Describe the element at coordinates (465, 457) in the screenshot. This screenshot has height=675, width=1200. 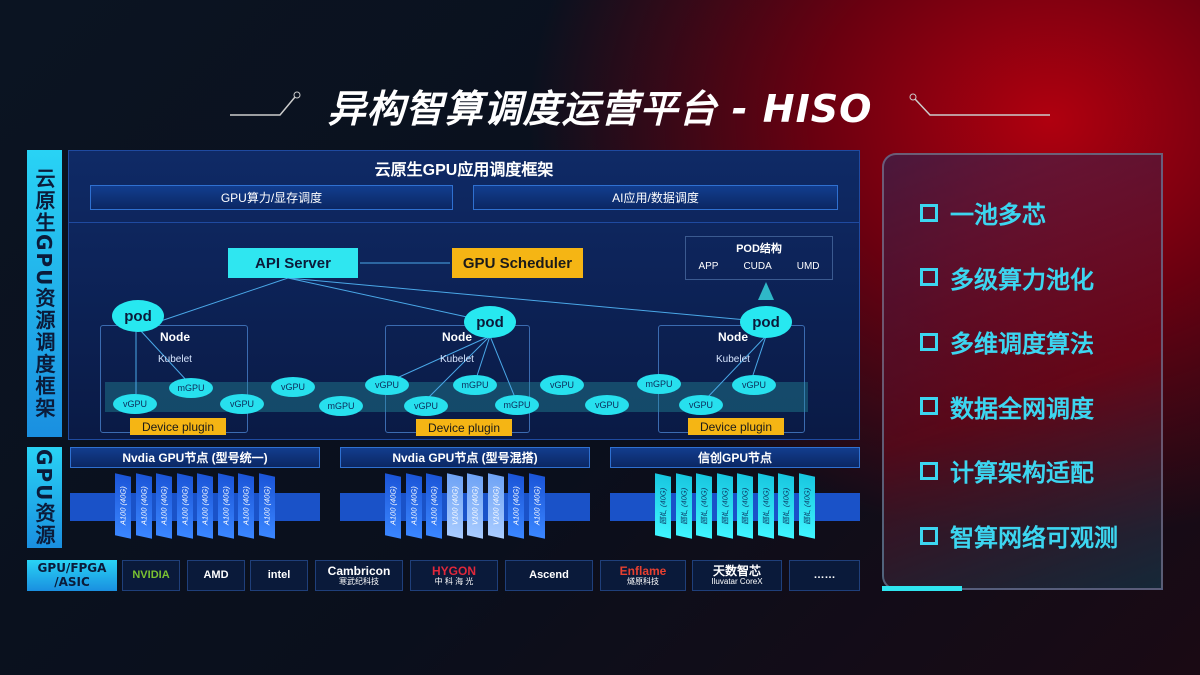
I see `gpu-node-title: Nvdia GPU节点 (型号混搭)` at that location.